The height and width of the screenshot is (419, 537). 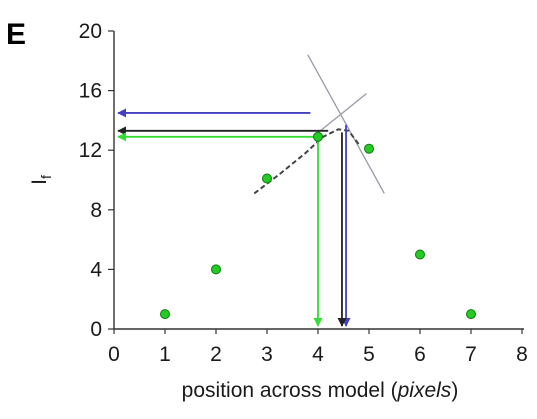 I want to click on x-tick-label: 0, so click(x=114, y=354).